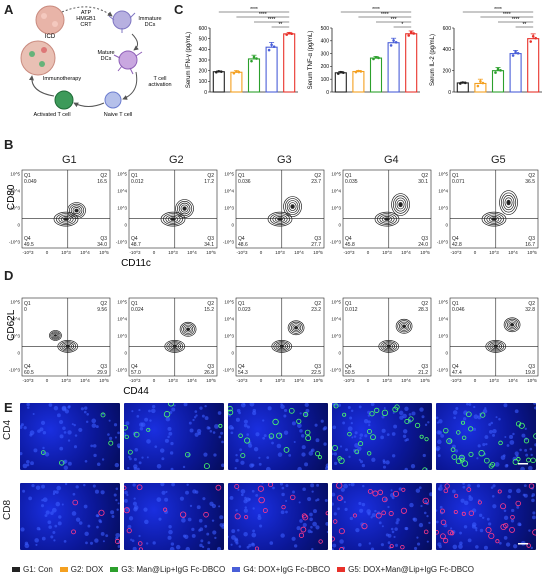  I want to click on flow-x-tick: 10^5, so click(104, 380).